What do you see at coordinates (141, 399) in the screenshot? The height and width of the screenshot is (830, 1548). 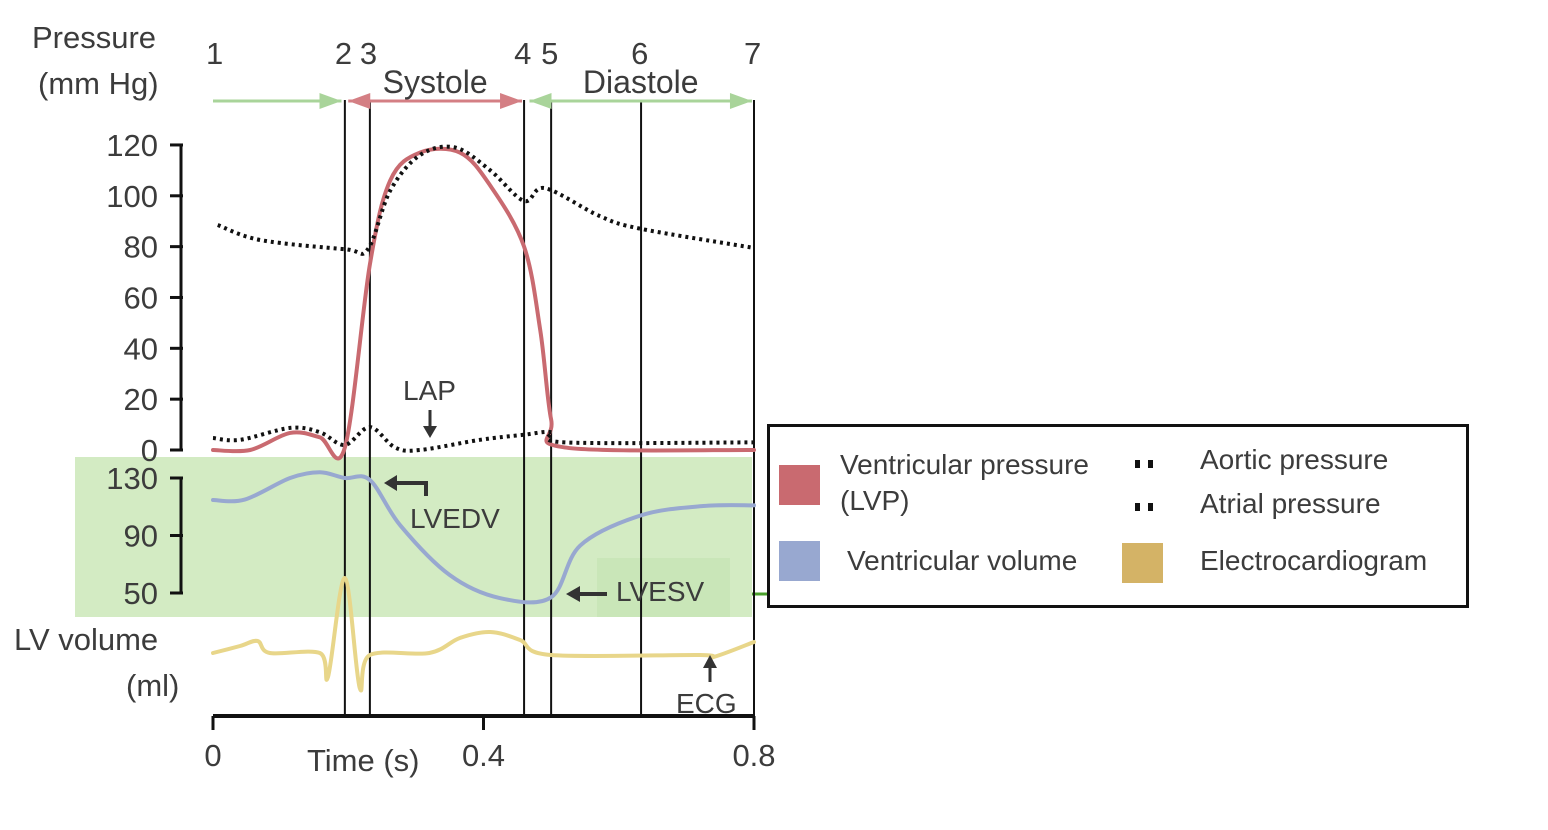 I see `pressure-tick-label: 20` at bounding box center [141, 399].